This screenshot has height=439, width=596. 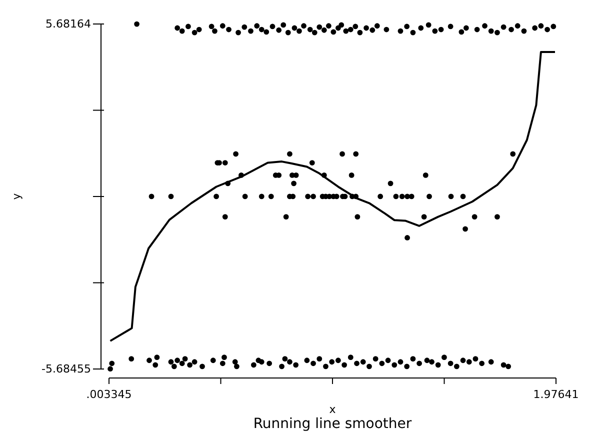 What do you see at coordinates (332, 409) in the screenshot?
I see `x-axis-title: x` at bounding box center [332, 409].